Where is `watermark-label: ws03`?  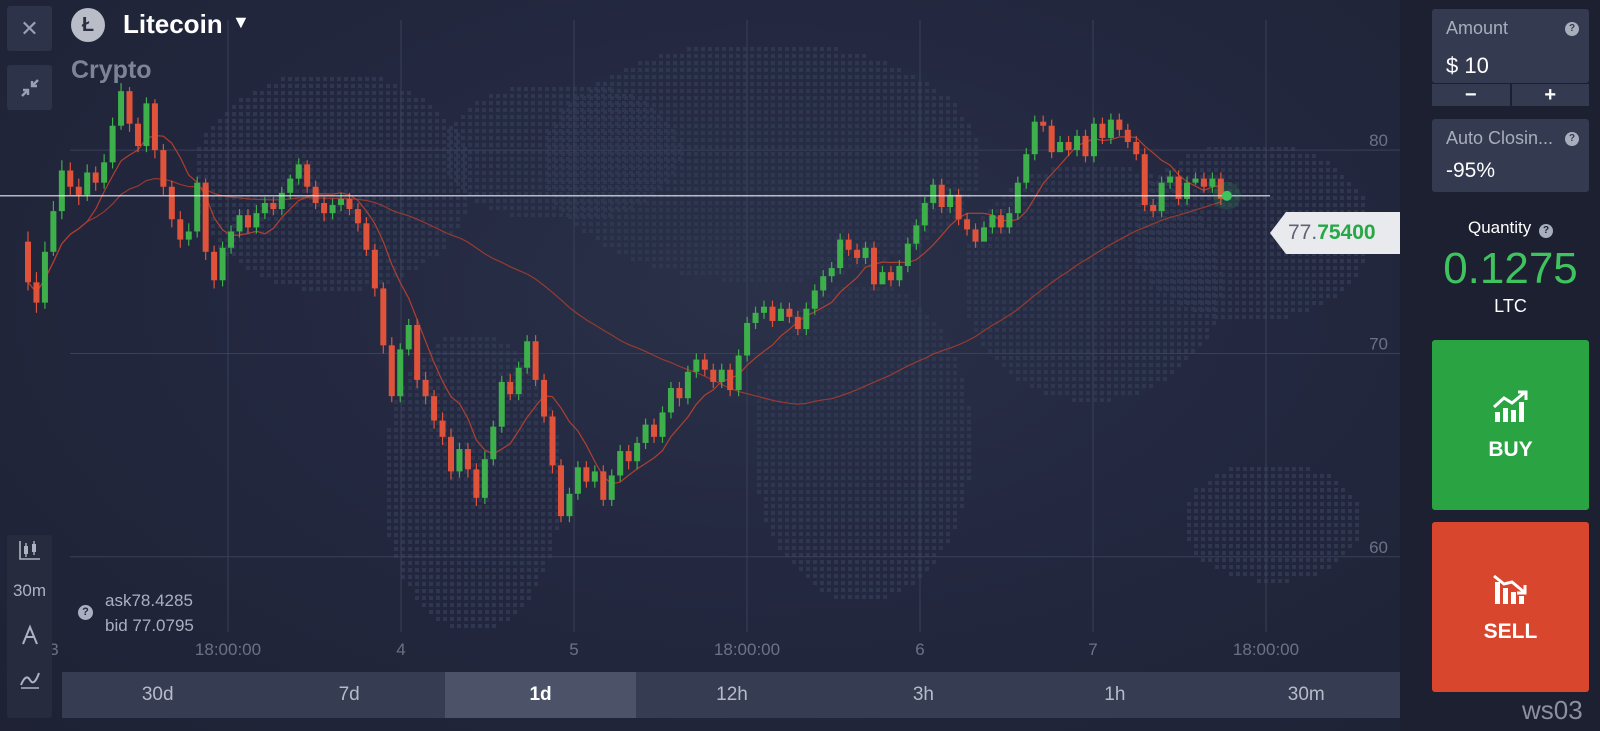
watermark-label: ws03 is located at coordinates (1552, 710).